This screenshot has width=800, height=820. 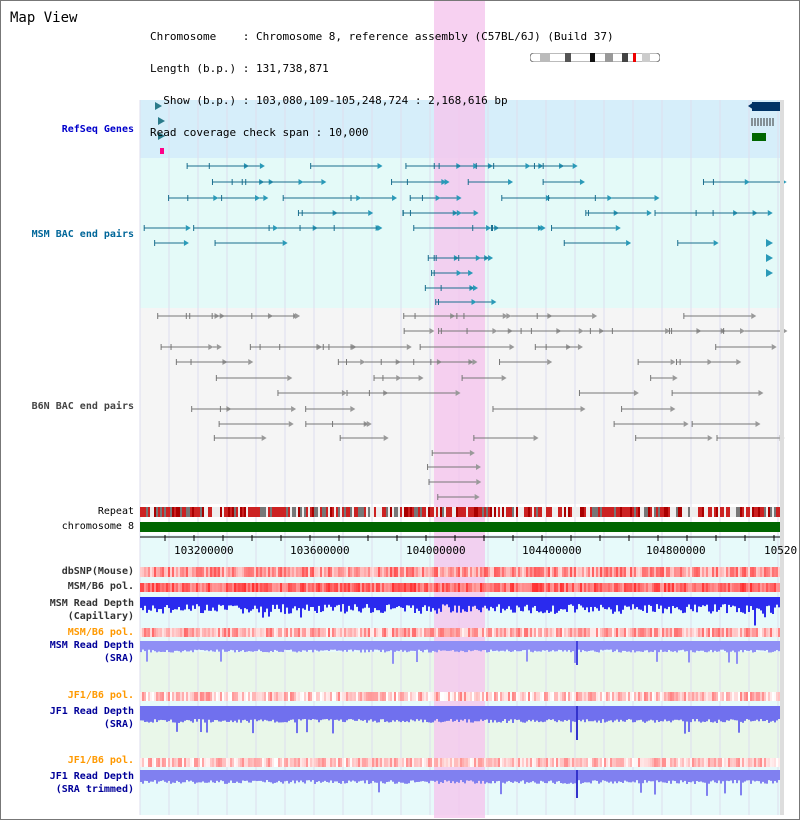 I want to click on track-label-msm-b6-pol: MSM/B6 pol., so click(x=100, y=586).